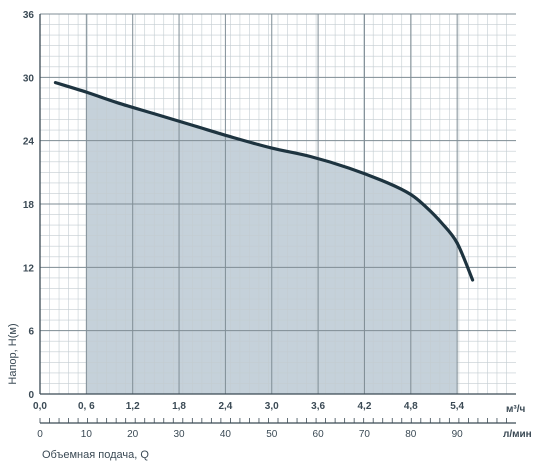 This screenshot has width=544, height=464. I want to click on x2-tick-label: 30, so click(179, 434).